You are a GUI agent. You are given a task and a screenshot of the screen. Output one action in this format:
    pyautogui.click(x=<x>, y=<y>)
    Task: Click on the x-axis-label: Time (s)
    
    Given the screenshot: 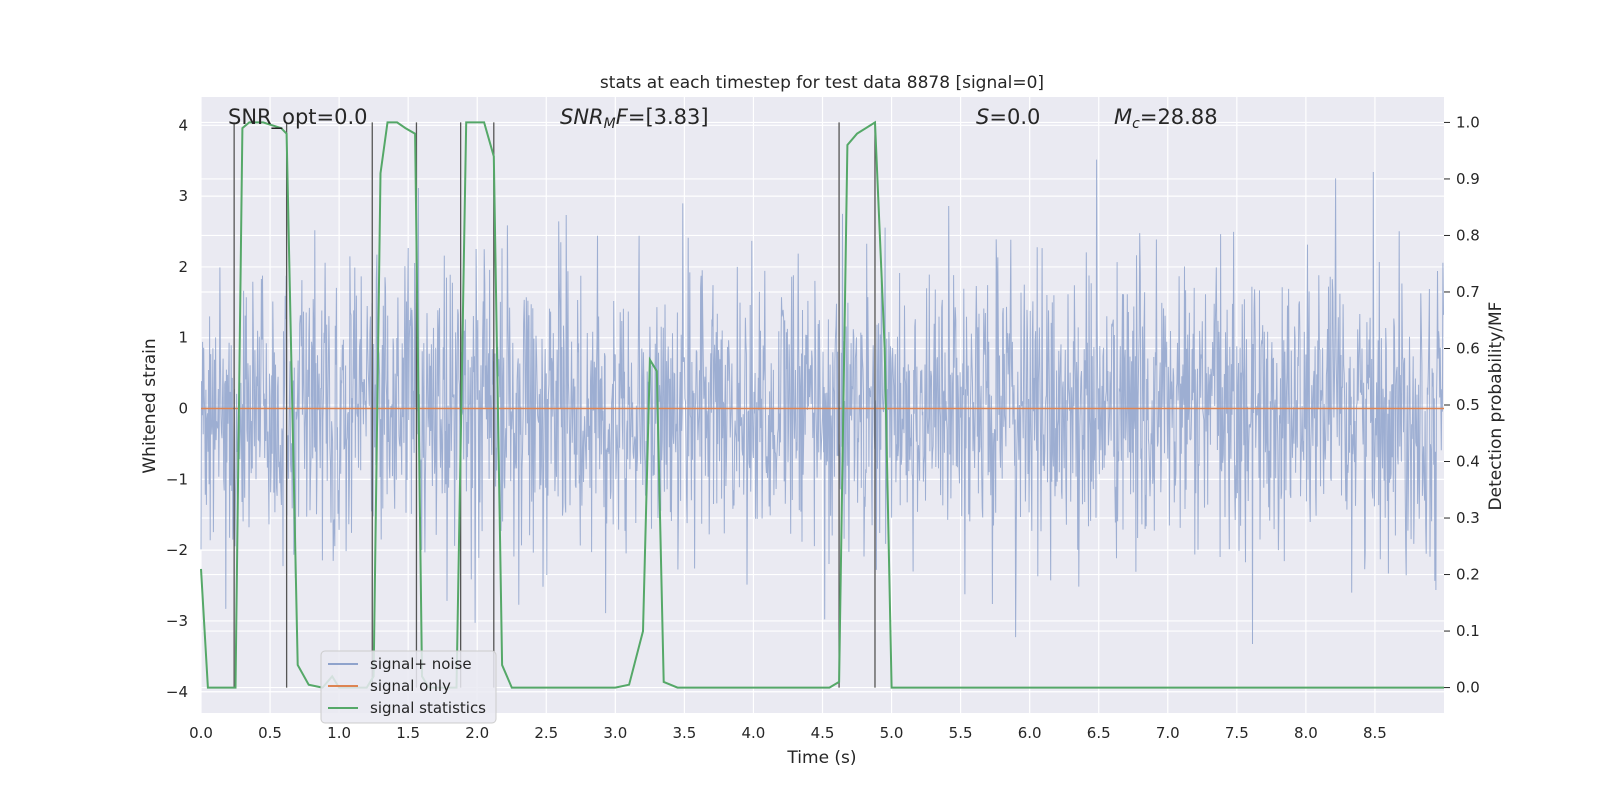 What is the action you would take?
    pyautogui.click(x=821, y=758)
    